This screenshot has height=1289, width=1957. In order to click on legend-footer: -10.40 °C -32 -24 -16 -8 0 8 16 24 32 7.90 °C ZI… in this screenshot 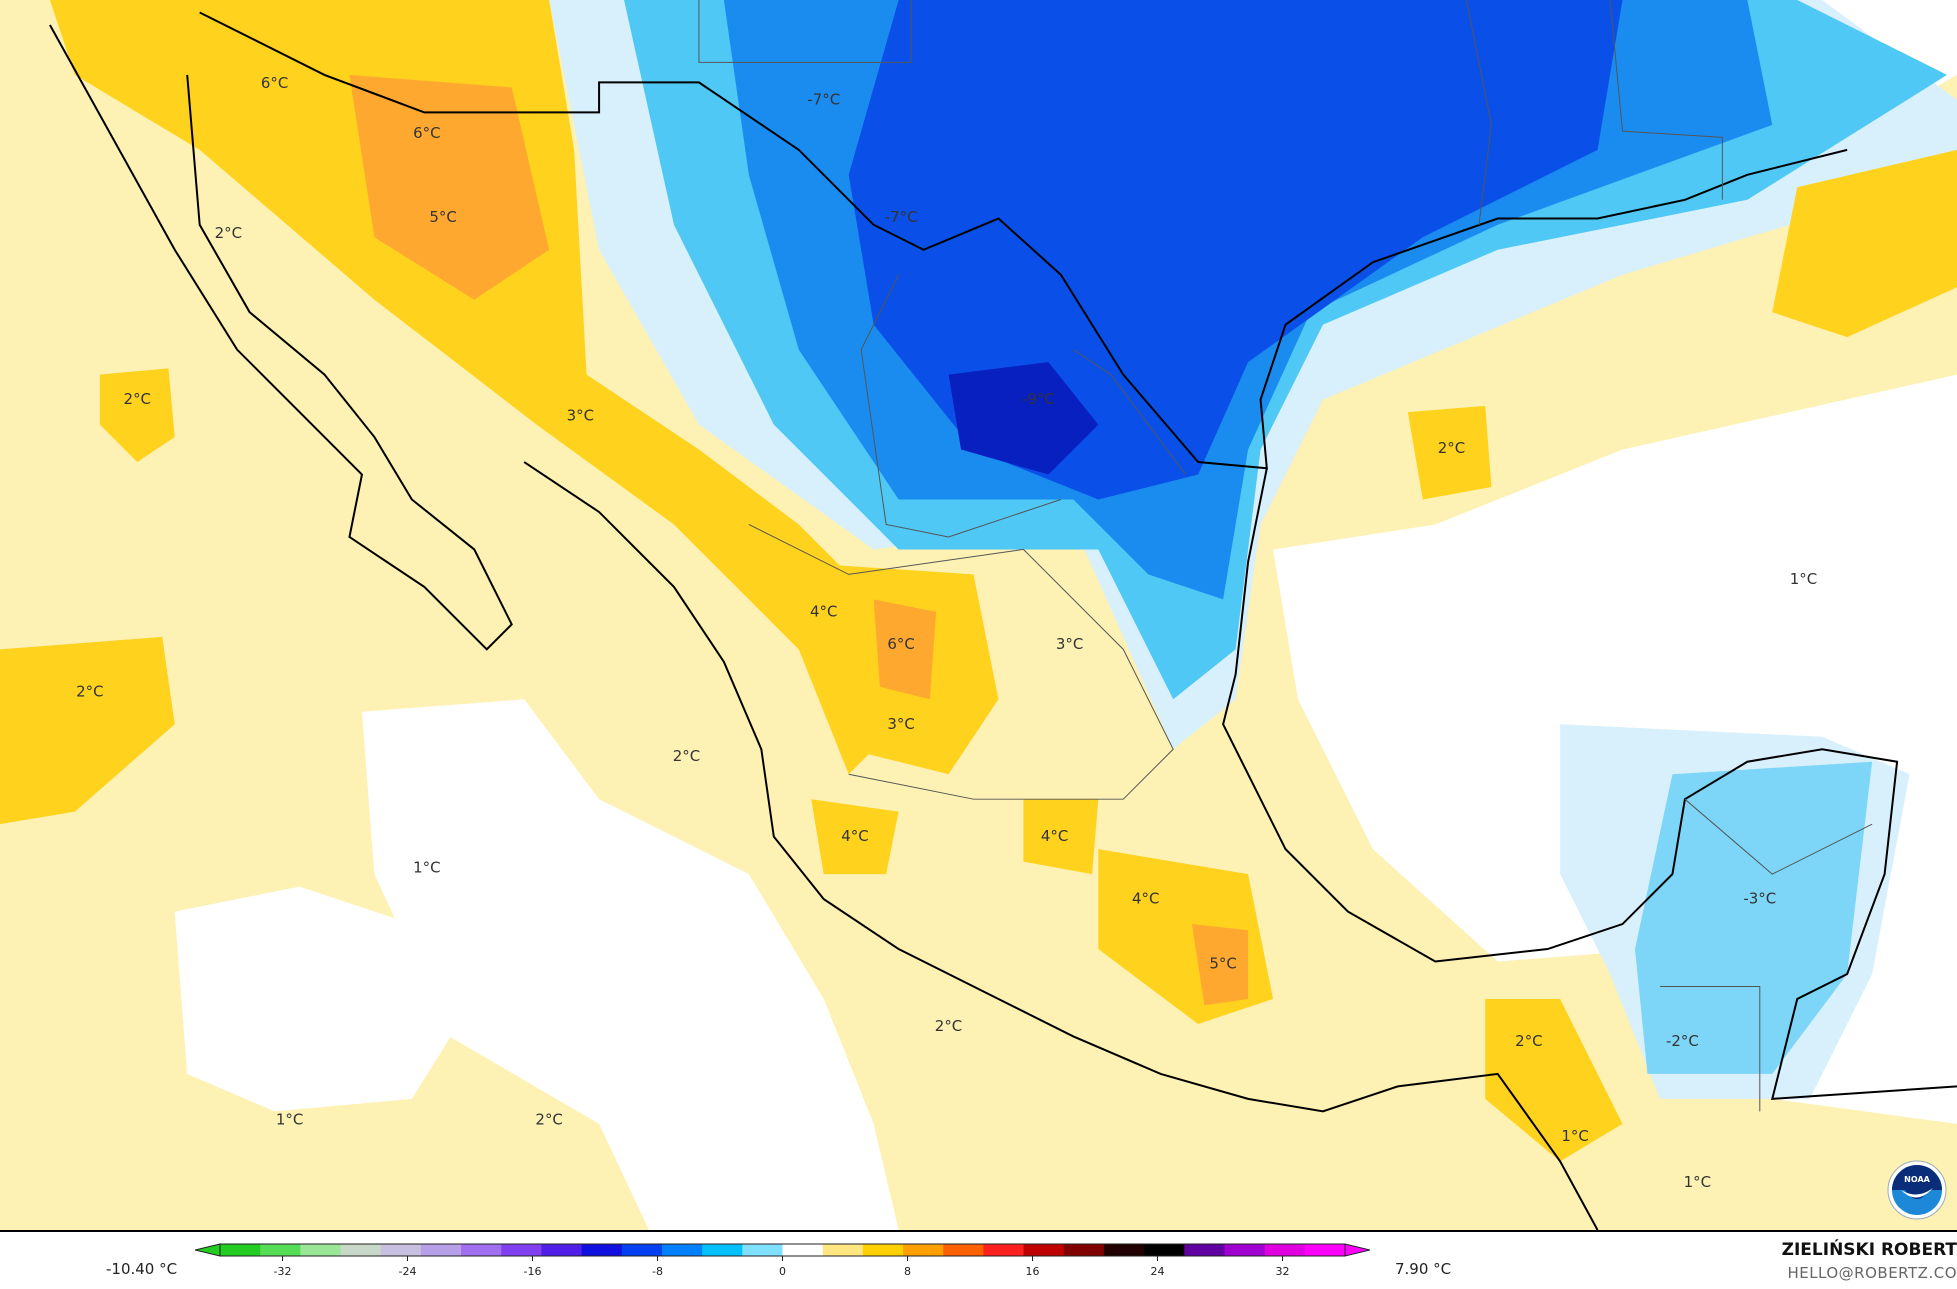, I will do `click(978, 1259)`.